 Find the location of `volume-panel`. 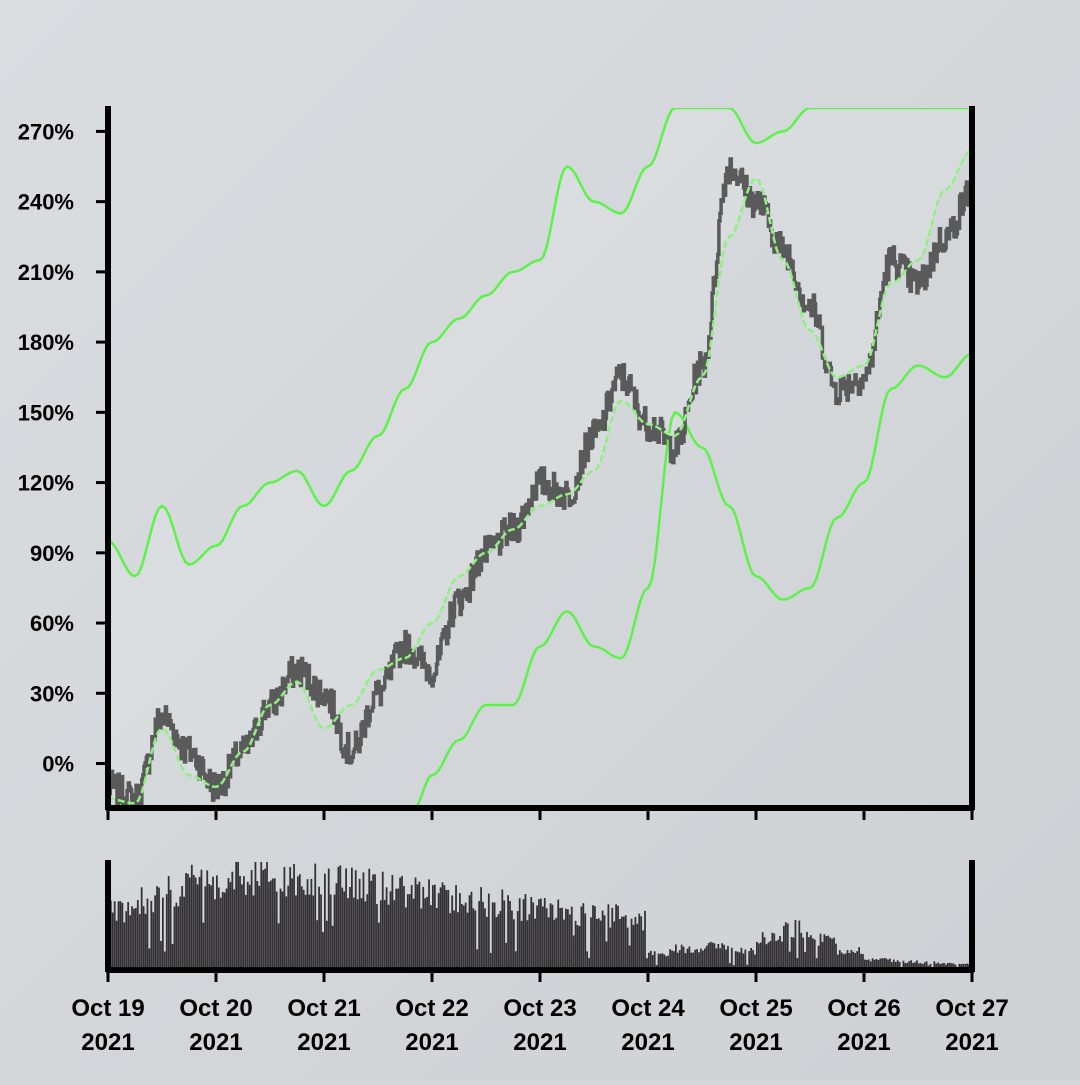

volume-panel is located at coordinates (540, 916).